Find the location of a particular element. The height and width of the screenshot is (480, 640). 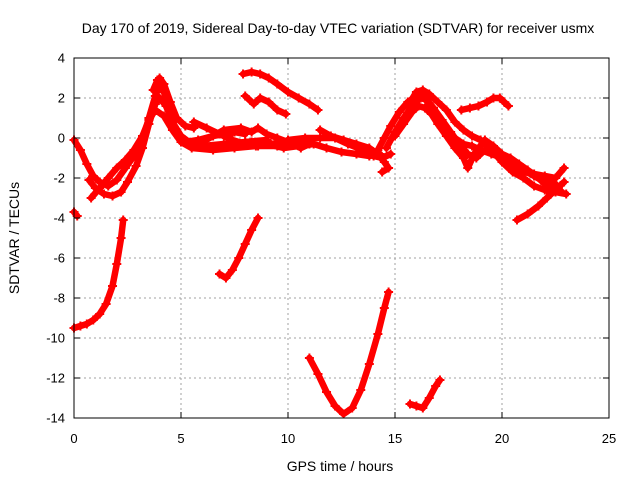

x-axis-label: GPS time / hours is located at coordinates (340, 466).